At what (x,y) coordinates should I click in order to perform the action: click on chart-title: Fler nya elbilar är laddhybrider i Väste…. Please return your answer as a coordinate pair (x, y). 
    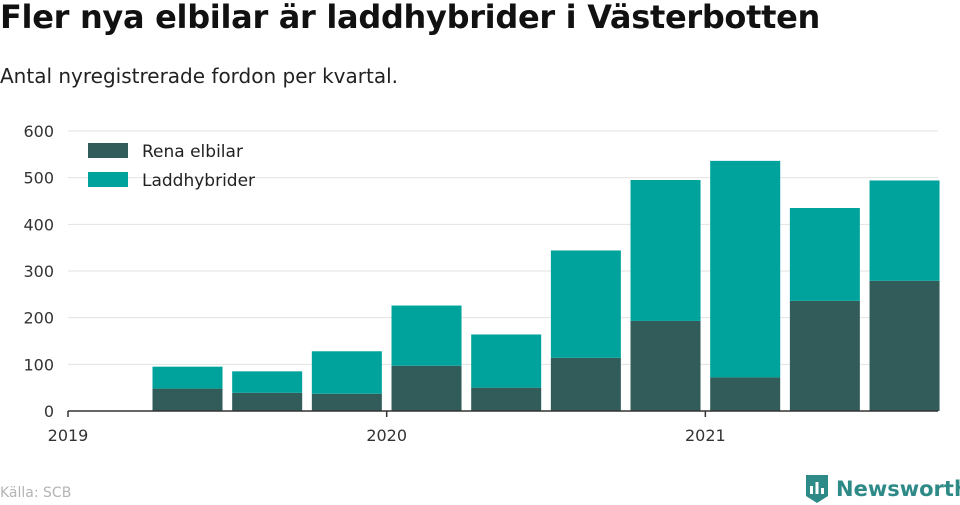
    Looking at the image, I should click on (410, 18).